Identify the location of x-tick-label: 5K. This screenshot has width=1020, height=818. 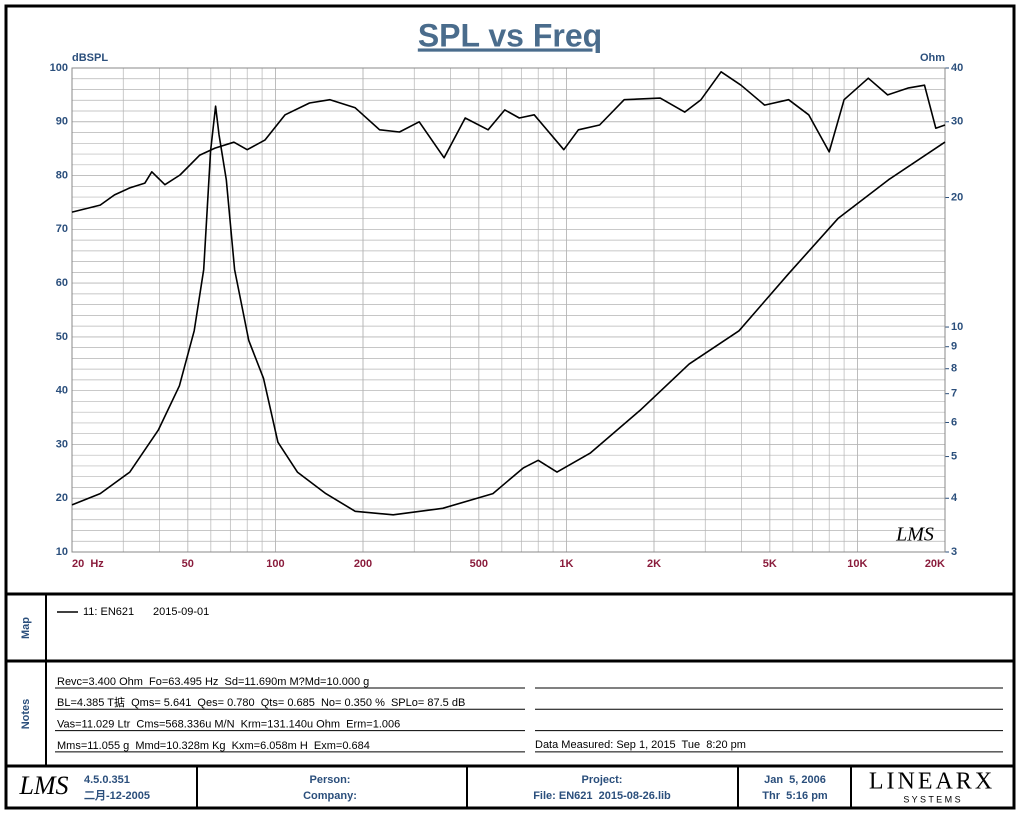
(770, 564).